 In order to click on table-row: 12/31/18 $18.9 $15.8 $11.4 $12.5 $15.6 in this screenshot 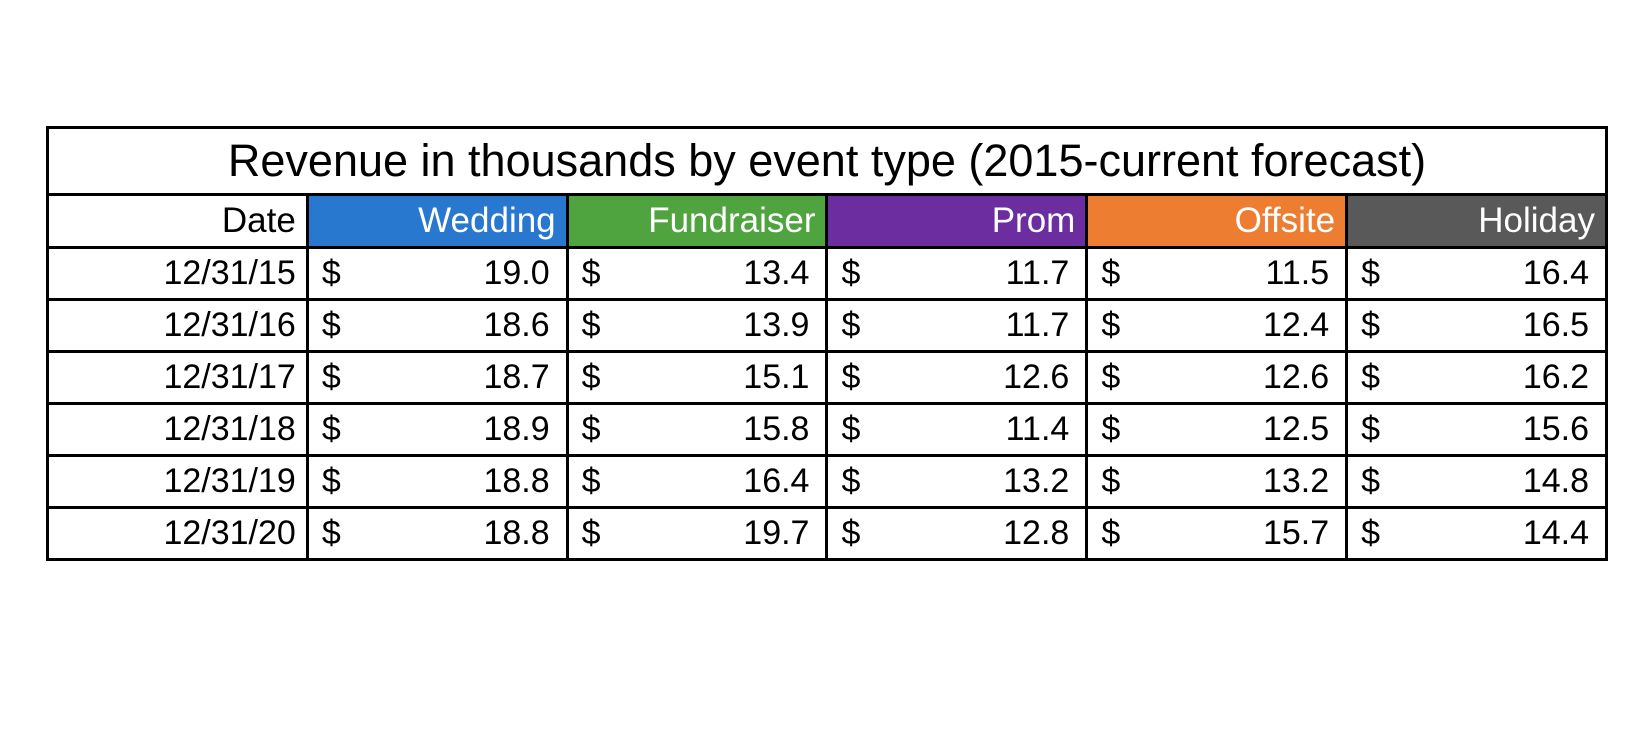, I will do `click(827, 429)`.